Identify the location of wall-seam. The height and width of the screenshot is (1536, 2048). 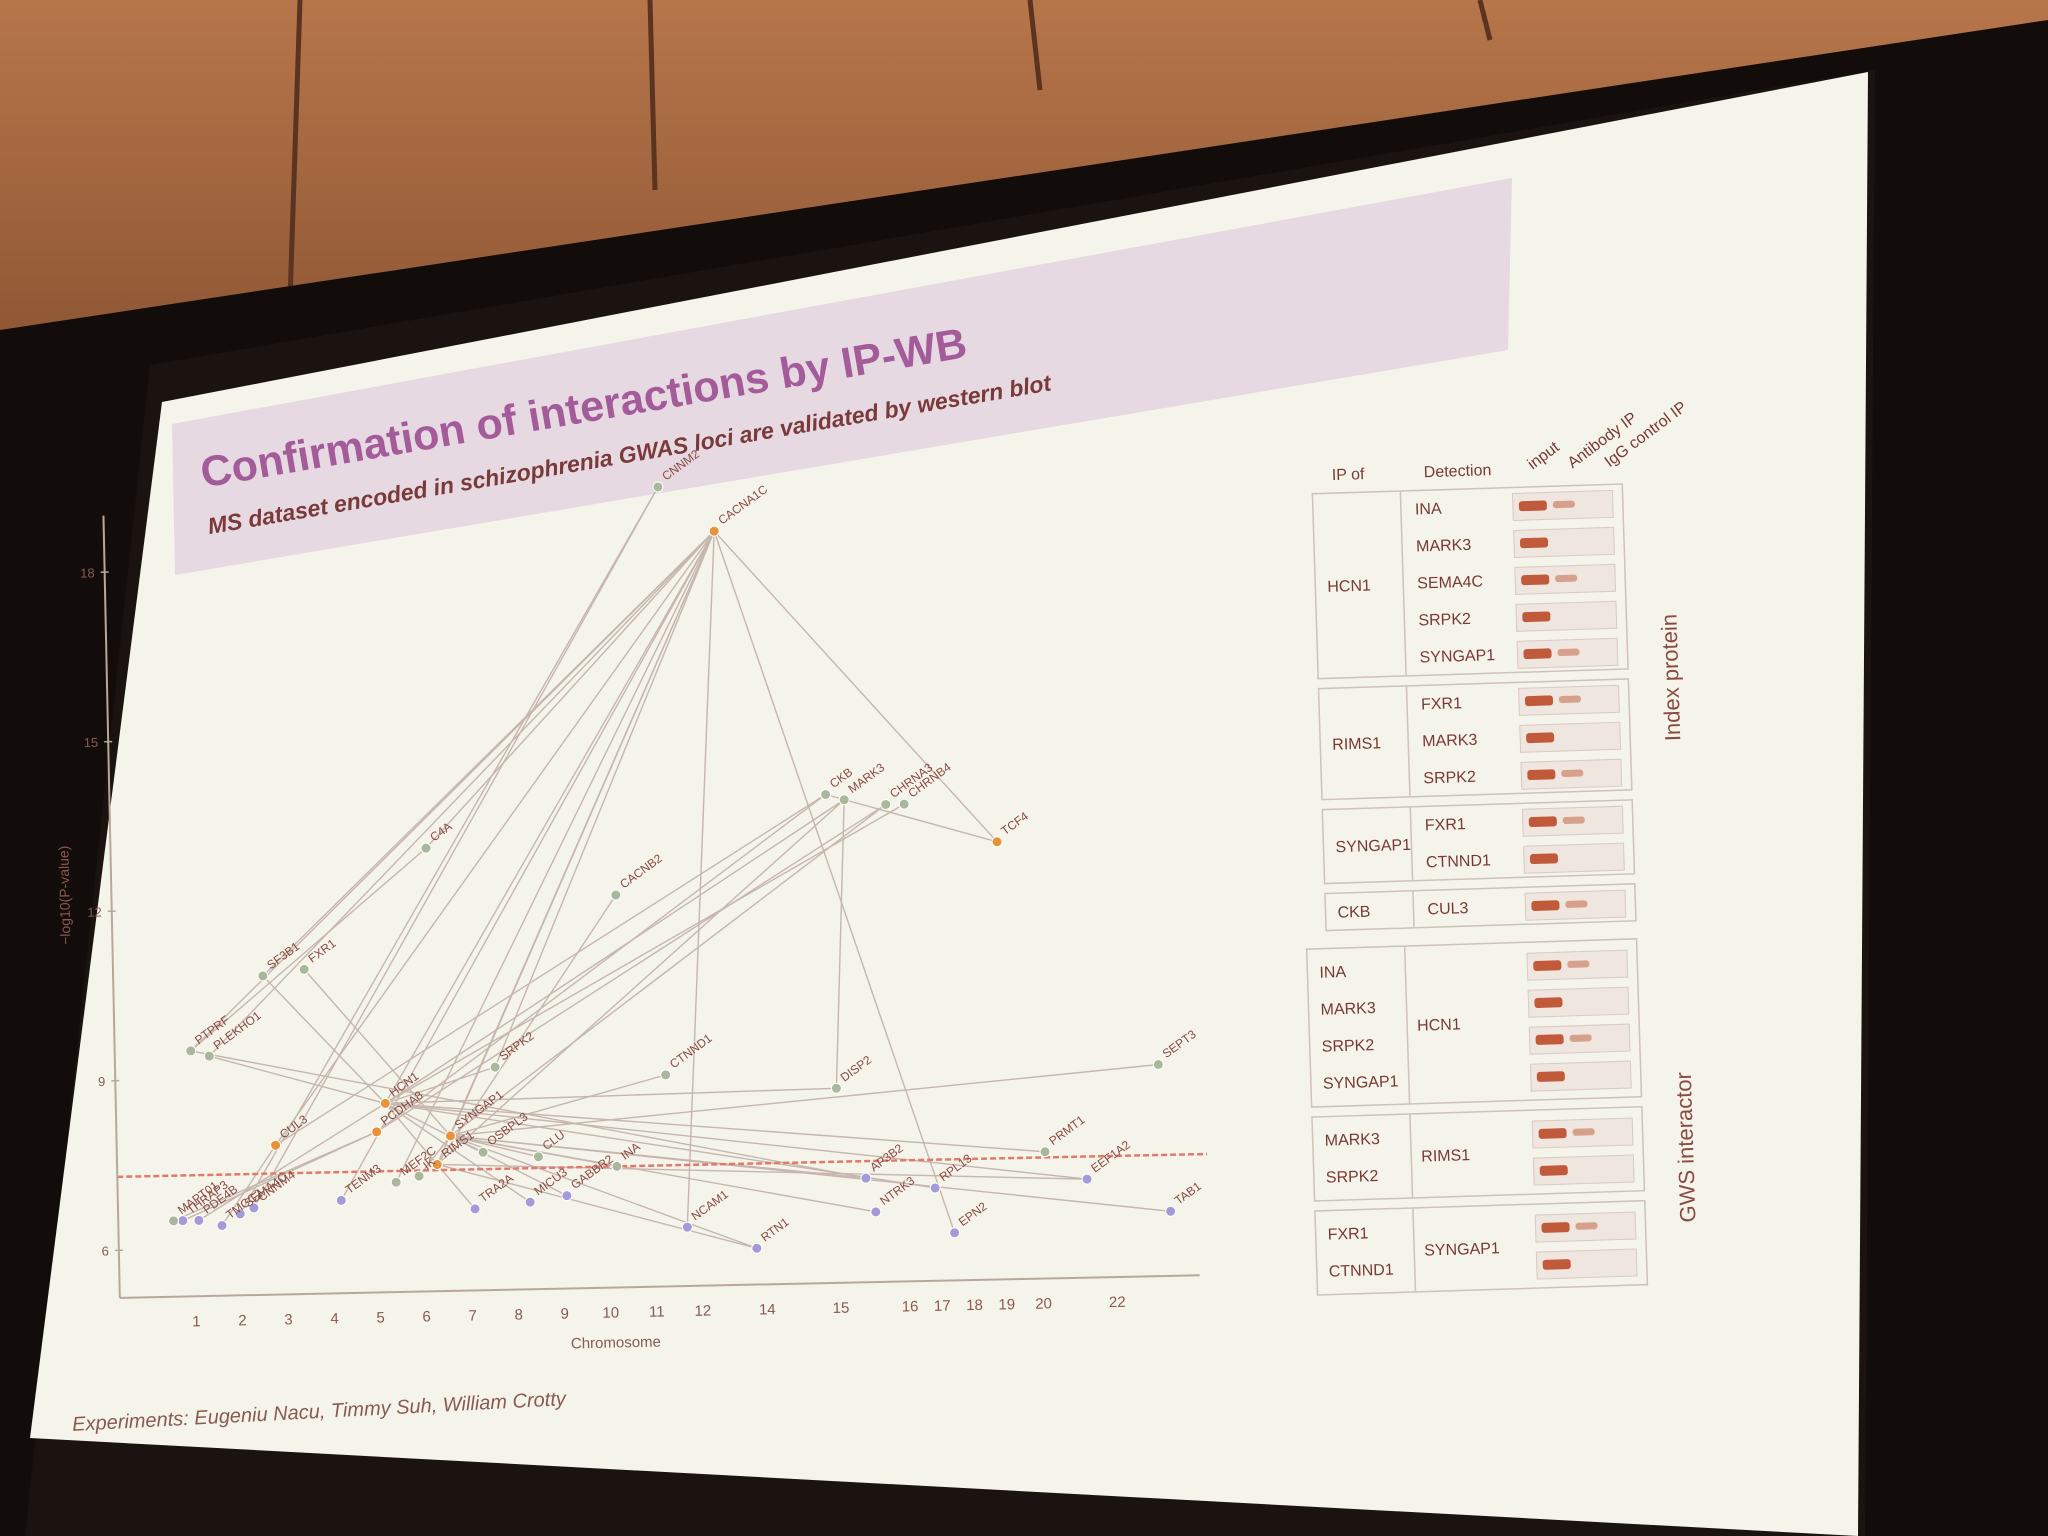
(1485, 20).